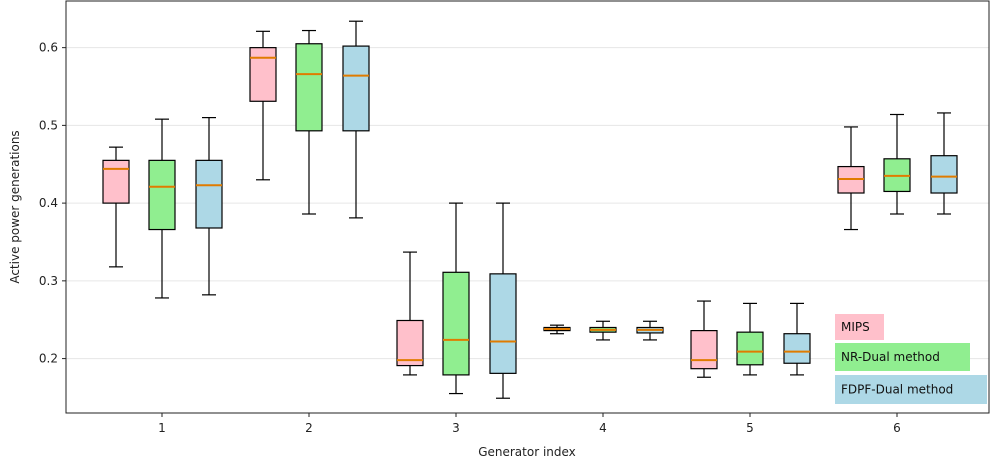  I want to click on y-axis: 0.2 0.3 0.4 0.5 0.6, so click(52, 203).